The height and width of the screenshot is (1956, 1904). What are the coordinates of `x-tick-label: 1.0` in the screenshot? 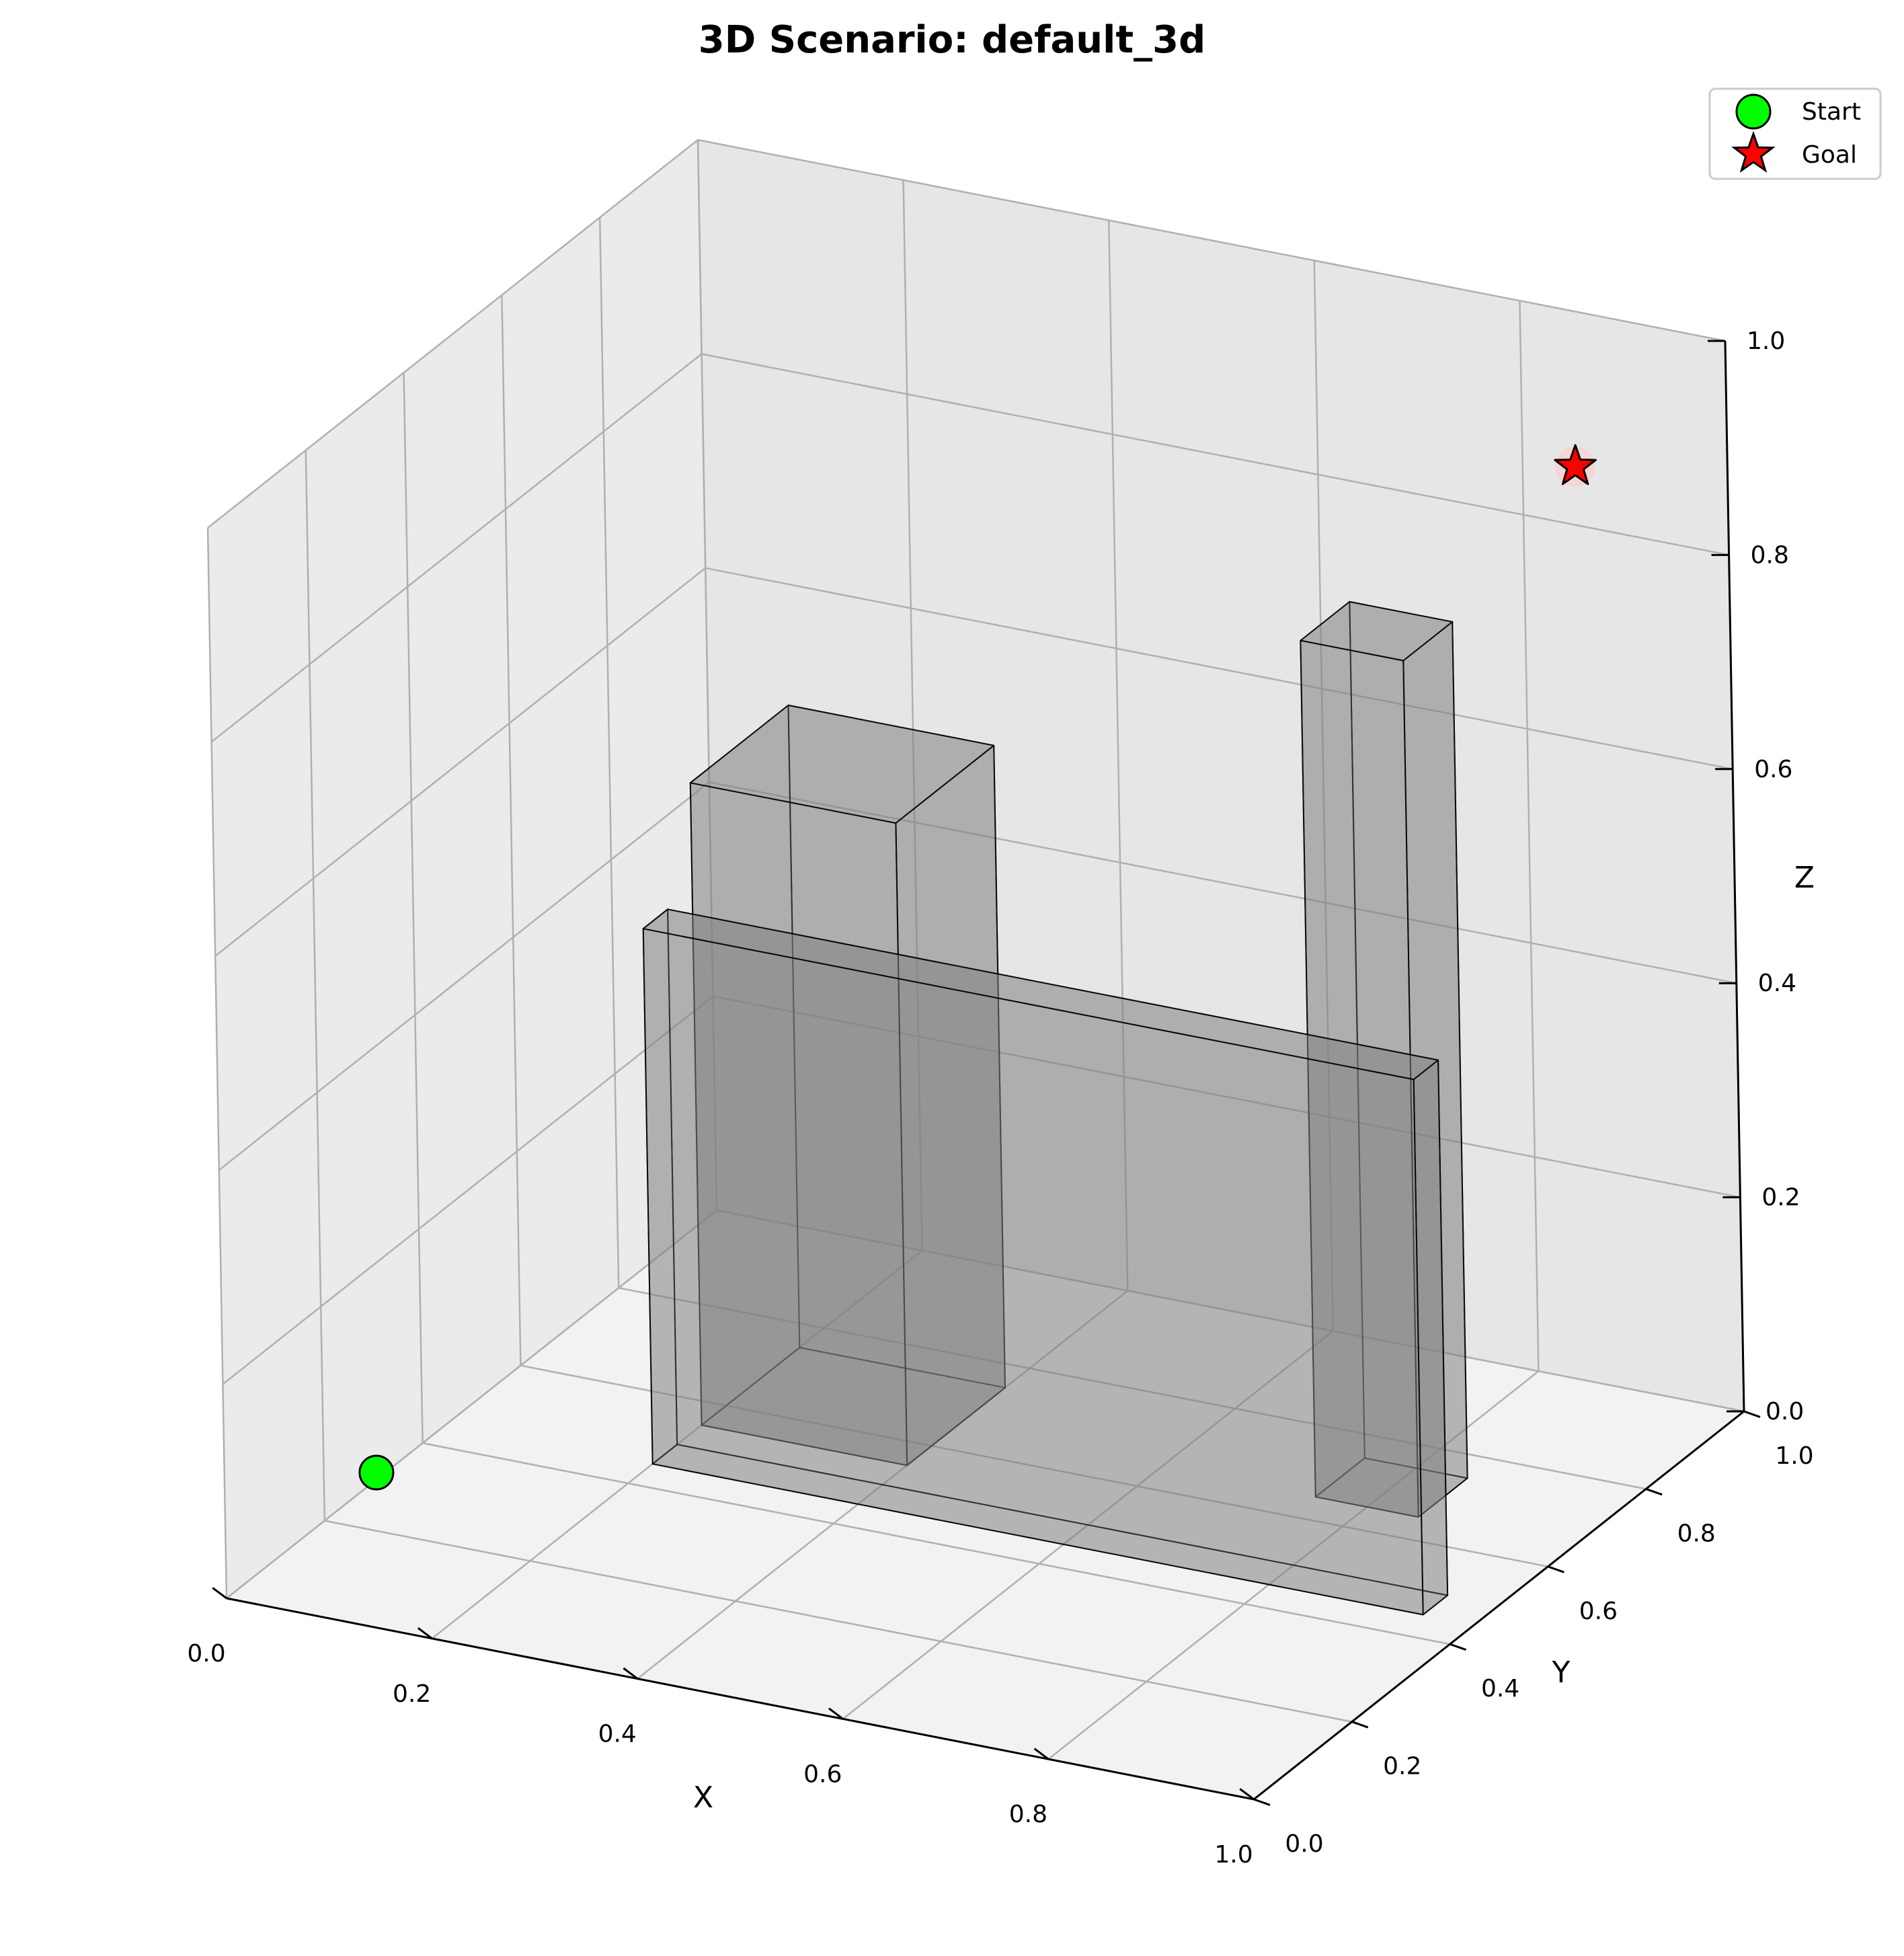 It's located at (1234, 1855).